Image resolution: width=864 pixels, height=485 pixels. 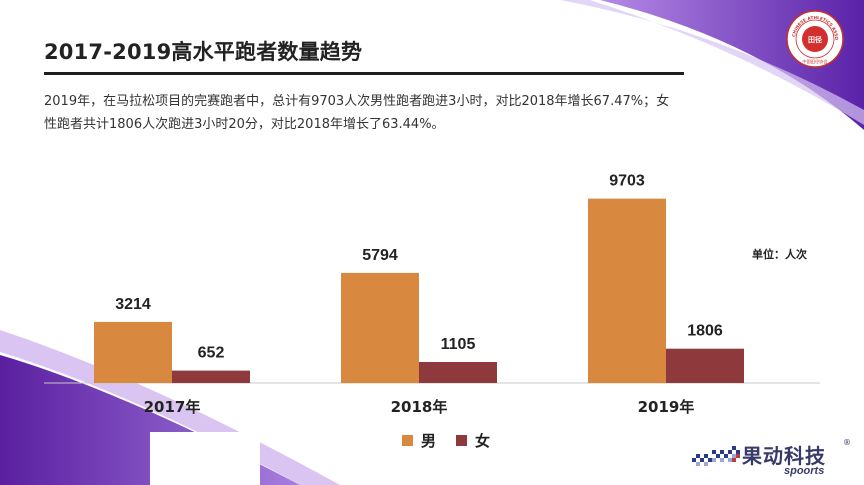 I want to click on data-label-male-2: 5794, so click(x=380, y=255).